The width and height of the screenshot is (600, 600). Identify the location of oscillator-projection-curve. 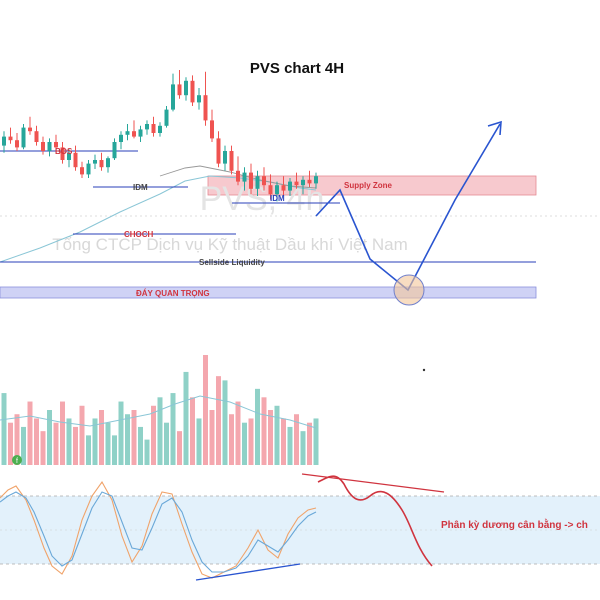
(375, 521).